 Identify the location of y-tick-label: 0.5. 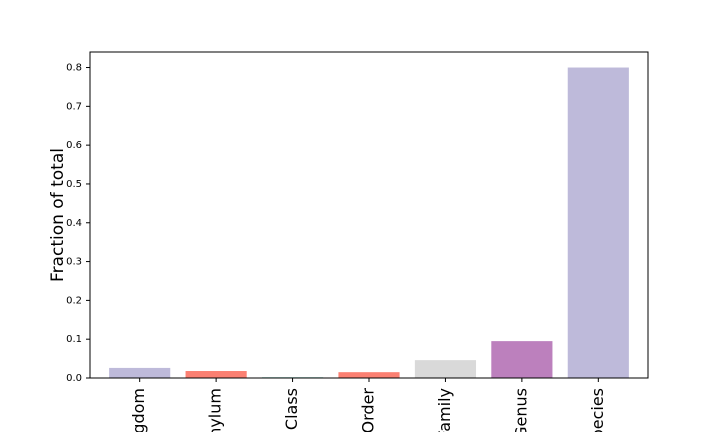
(74, 184).